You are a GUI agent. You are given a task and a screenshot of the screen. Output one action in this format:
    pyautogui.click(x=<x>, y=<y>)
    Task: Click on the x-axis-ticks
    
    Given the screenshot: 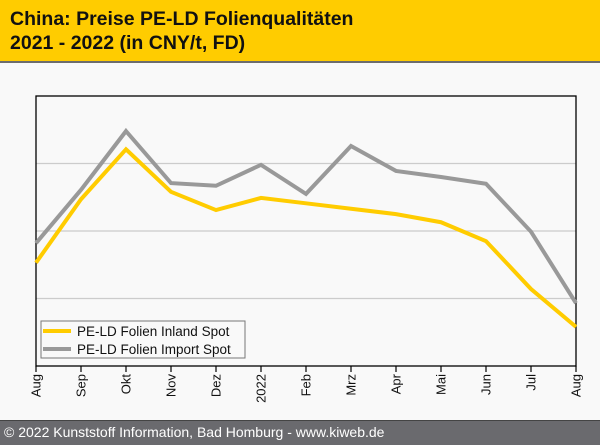 What is the action you would take?
    pyautogui.click(x=306, y=369)
    